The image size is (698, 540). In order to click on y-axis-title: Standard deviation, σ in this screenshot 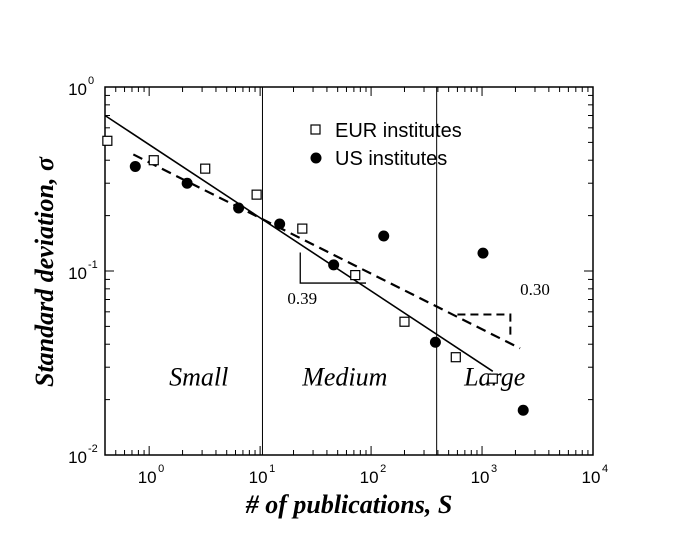, I will do `click(44, 271)`.